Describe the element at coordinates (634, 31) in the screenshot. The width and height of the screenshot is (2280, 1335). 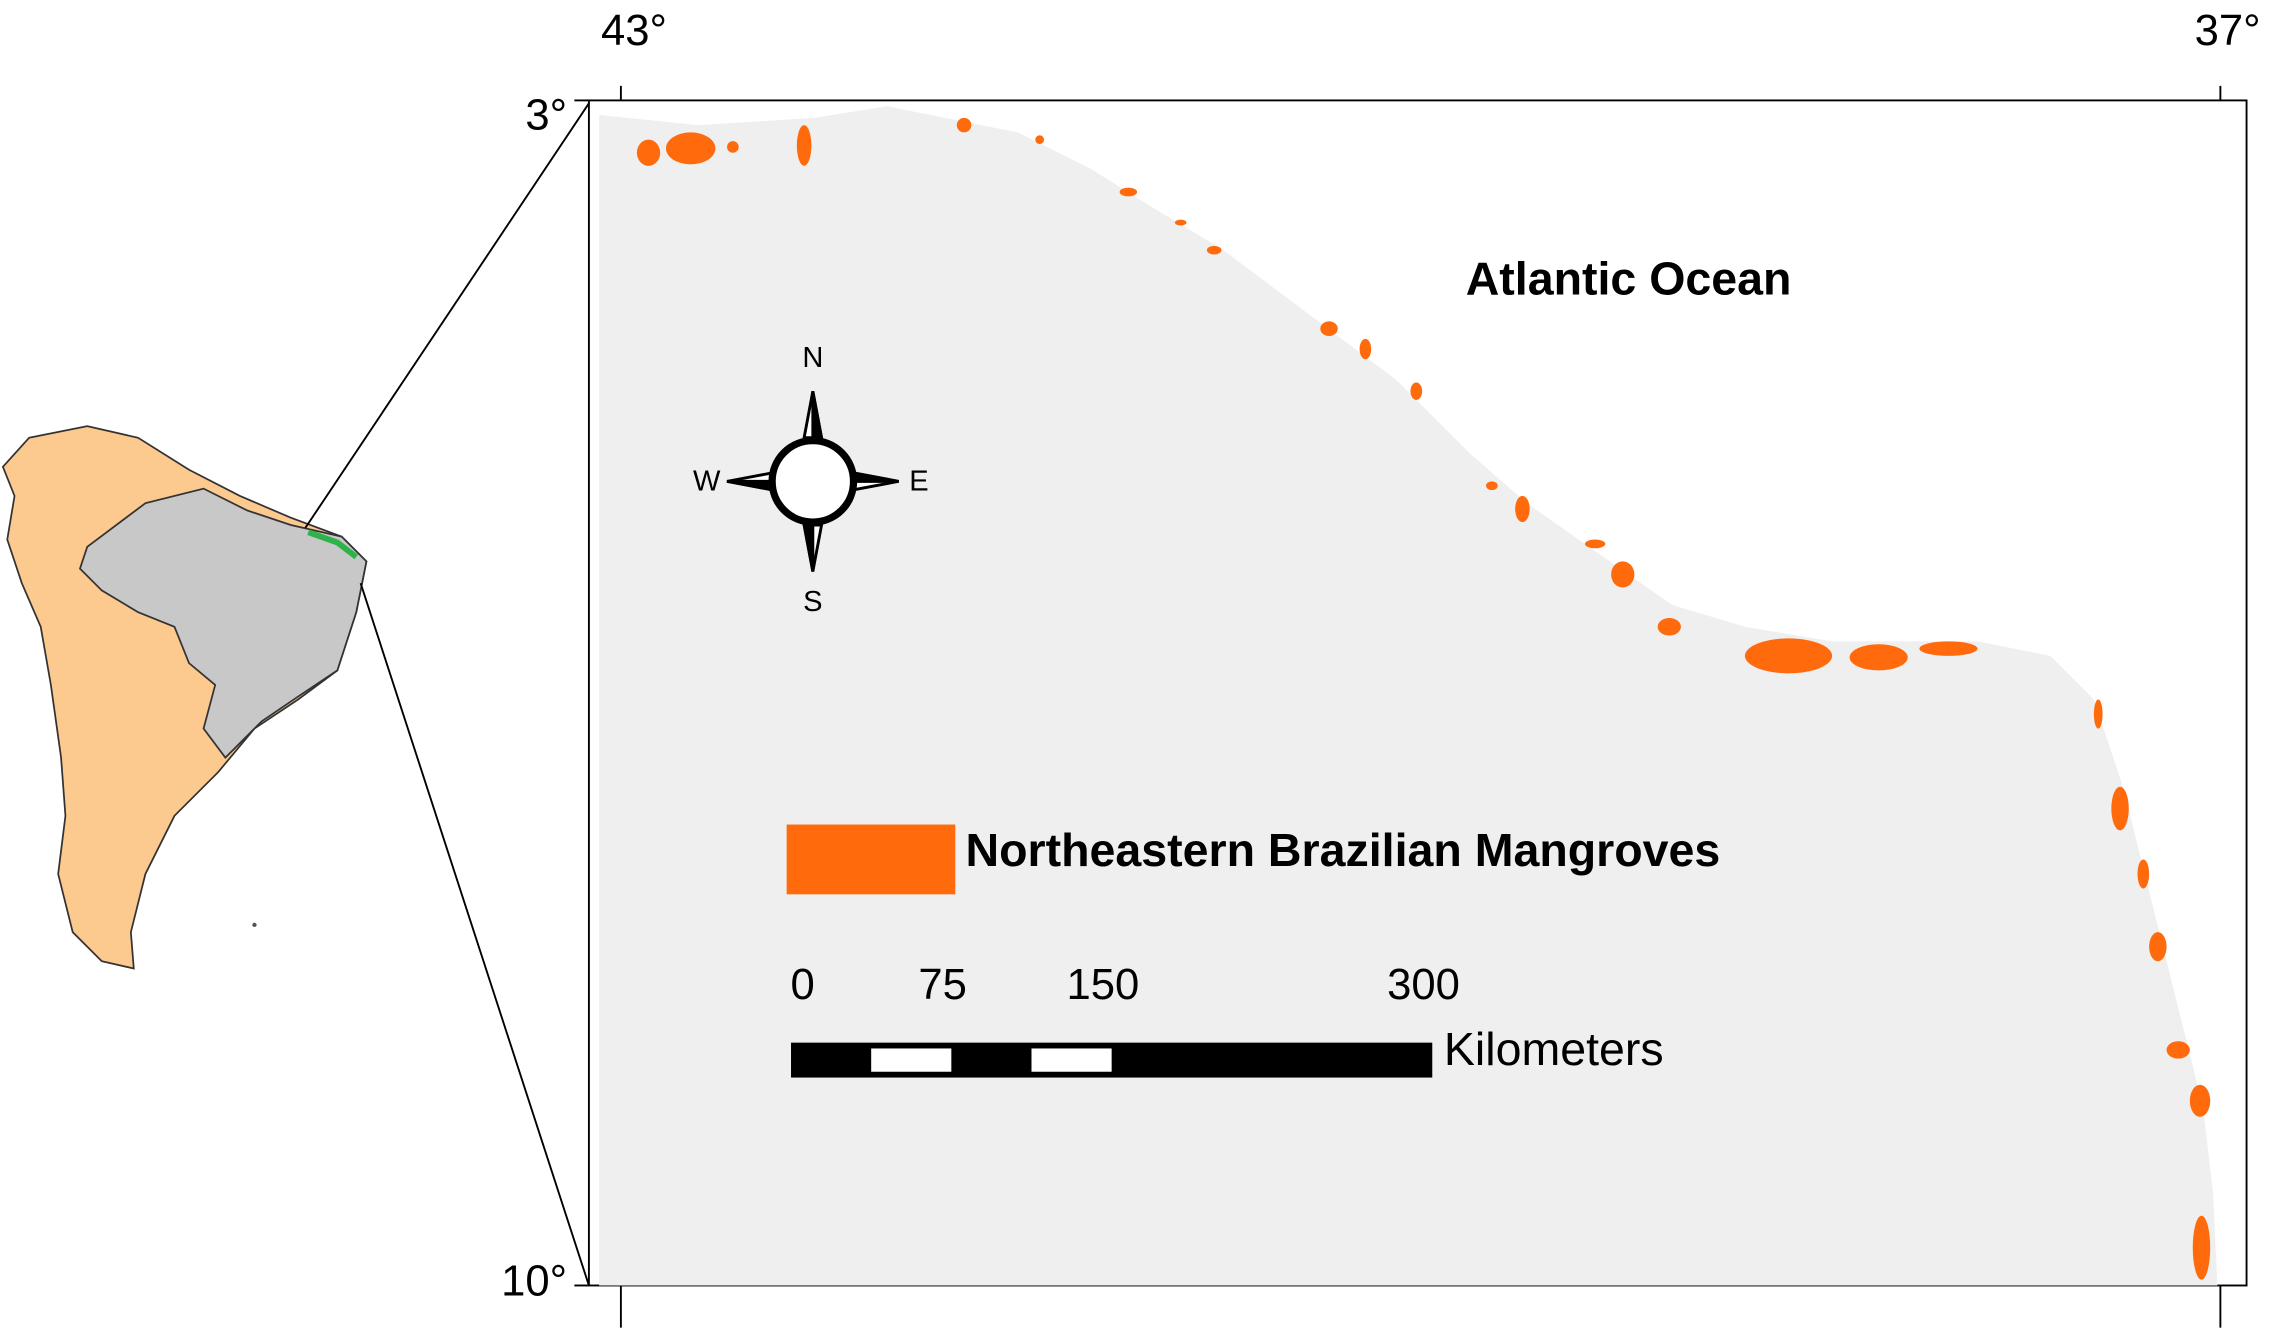
I see `longitude-label: 43°` at that location.